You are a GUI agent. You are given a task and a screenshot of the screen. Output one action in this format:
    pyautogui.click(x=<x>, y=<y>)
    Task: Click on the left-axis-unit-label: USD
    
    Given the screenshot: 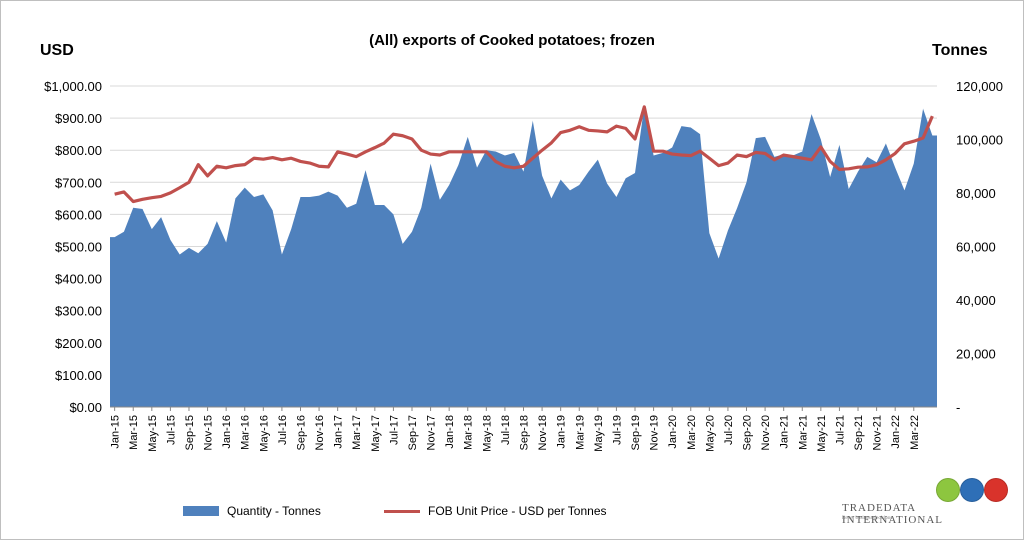 What is the action you would take?
    pyautogui.click(x=57, y=50)
    